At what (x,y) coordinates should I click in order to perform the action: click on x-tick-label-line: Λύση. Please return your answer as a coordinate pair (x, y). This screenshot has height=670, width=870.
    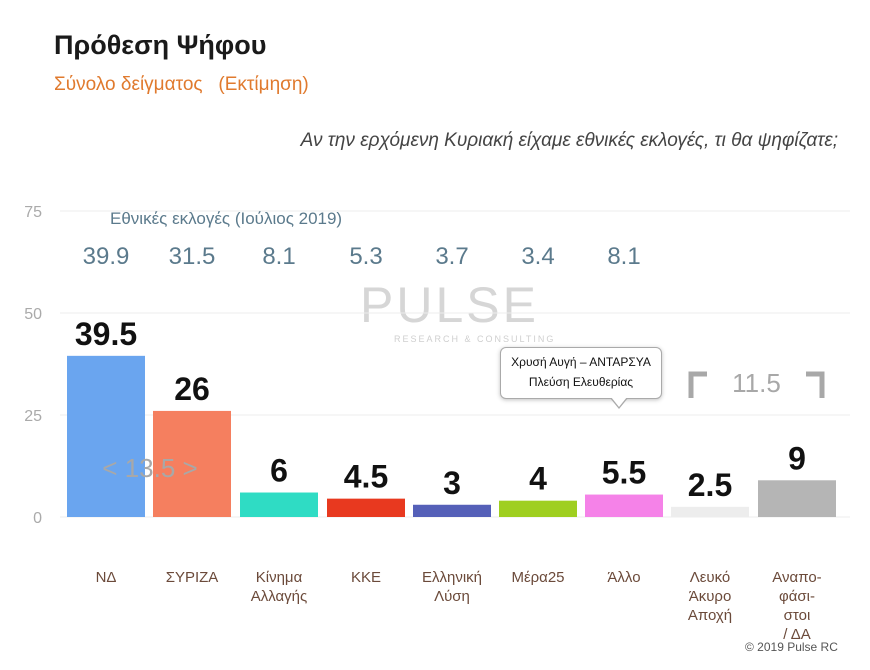
    Looking at the image, I should click on (452, 596).